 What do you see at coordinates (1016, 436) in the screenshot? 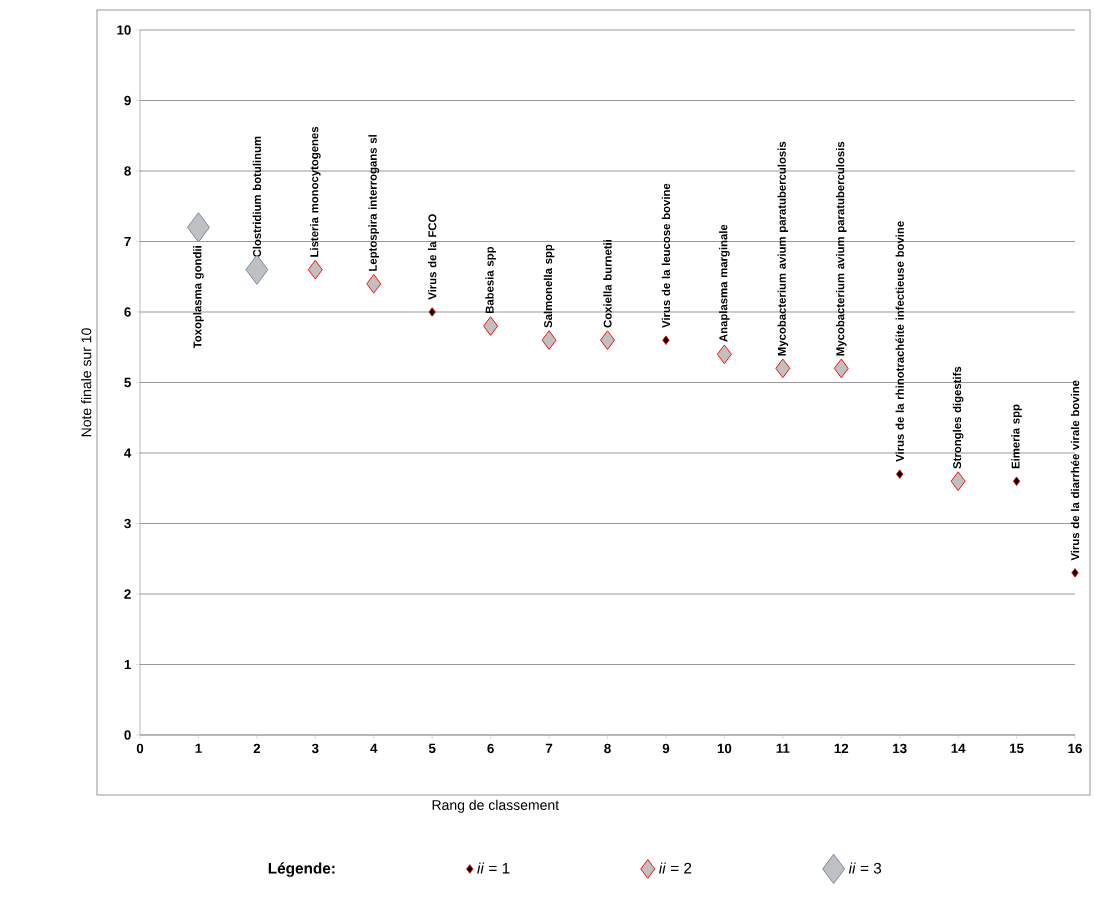
I see `annotation: Eimeria spp` at bounding box center [1016, 436].